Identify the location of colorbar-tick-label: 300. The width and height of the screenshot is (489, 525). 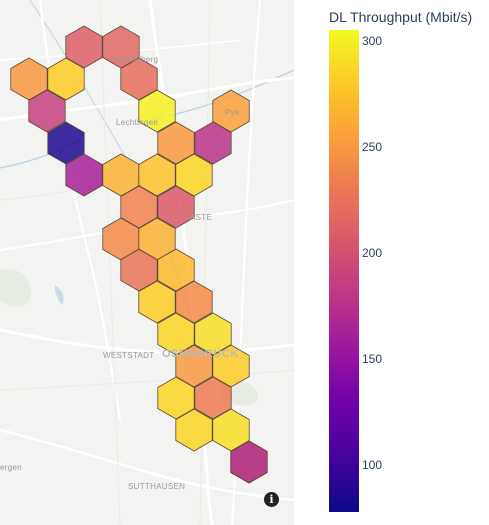
(372, 40).